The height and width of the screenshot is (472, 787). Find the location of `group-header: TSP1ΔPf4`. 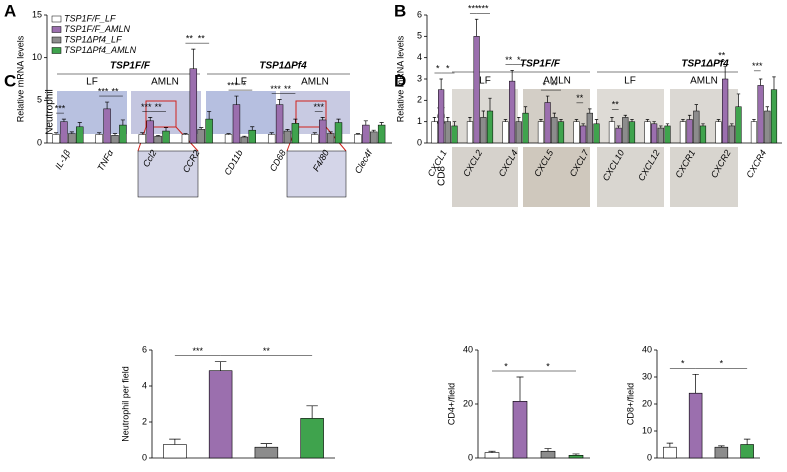

group-header: TSP1ΔPf4 is located at coordinates (705, 64).